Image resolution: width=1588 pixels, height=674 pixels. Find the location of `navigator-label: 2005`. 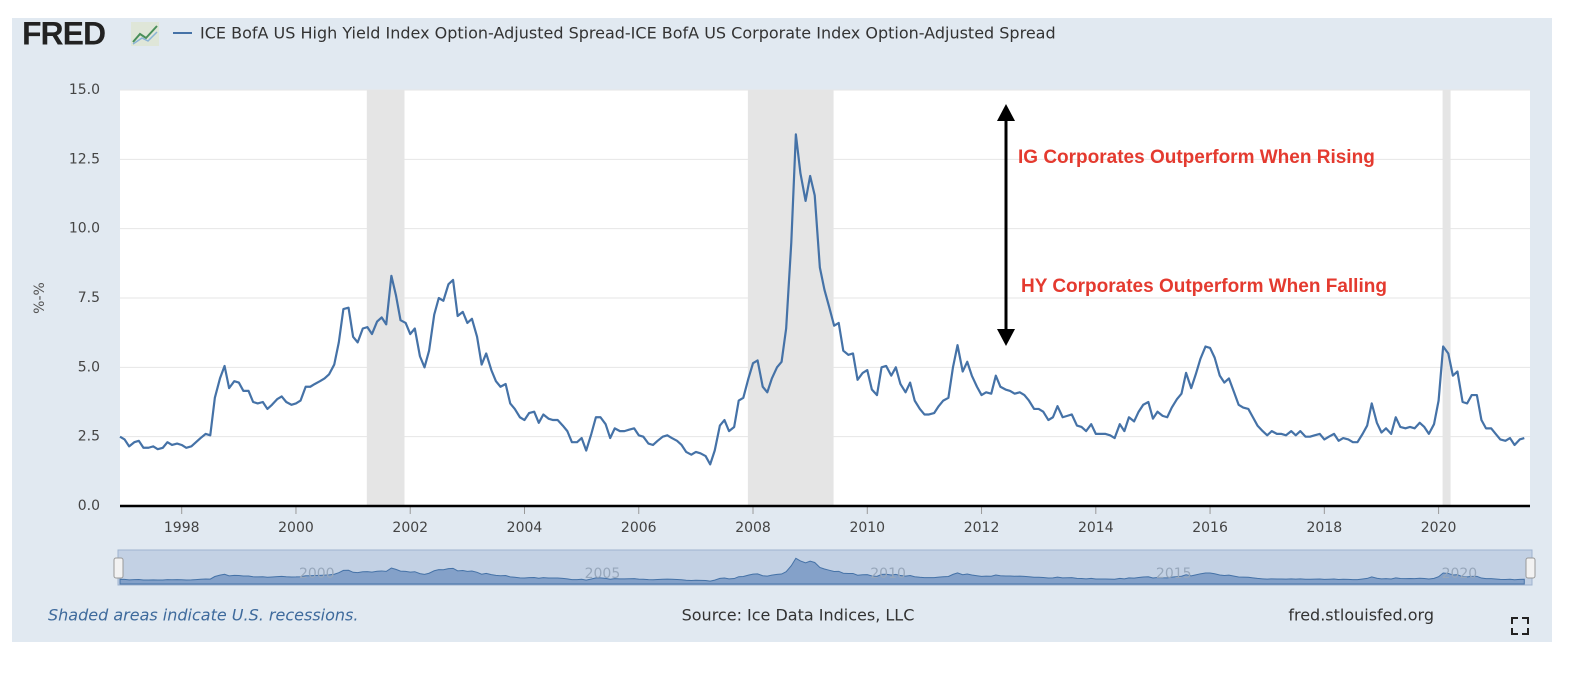

navigator-label: 2005 is located at coordinates (603, 574).